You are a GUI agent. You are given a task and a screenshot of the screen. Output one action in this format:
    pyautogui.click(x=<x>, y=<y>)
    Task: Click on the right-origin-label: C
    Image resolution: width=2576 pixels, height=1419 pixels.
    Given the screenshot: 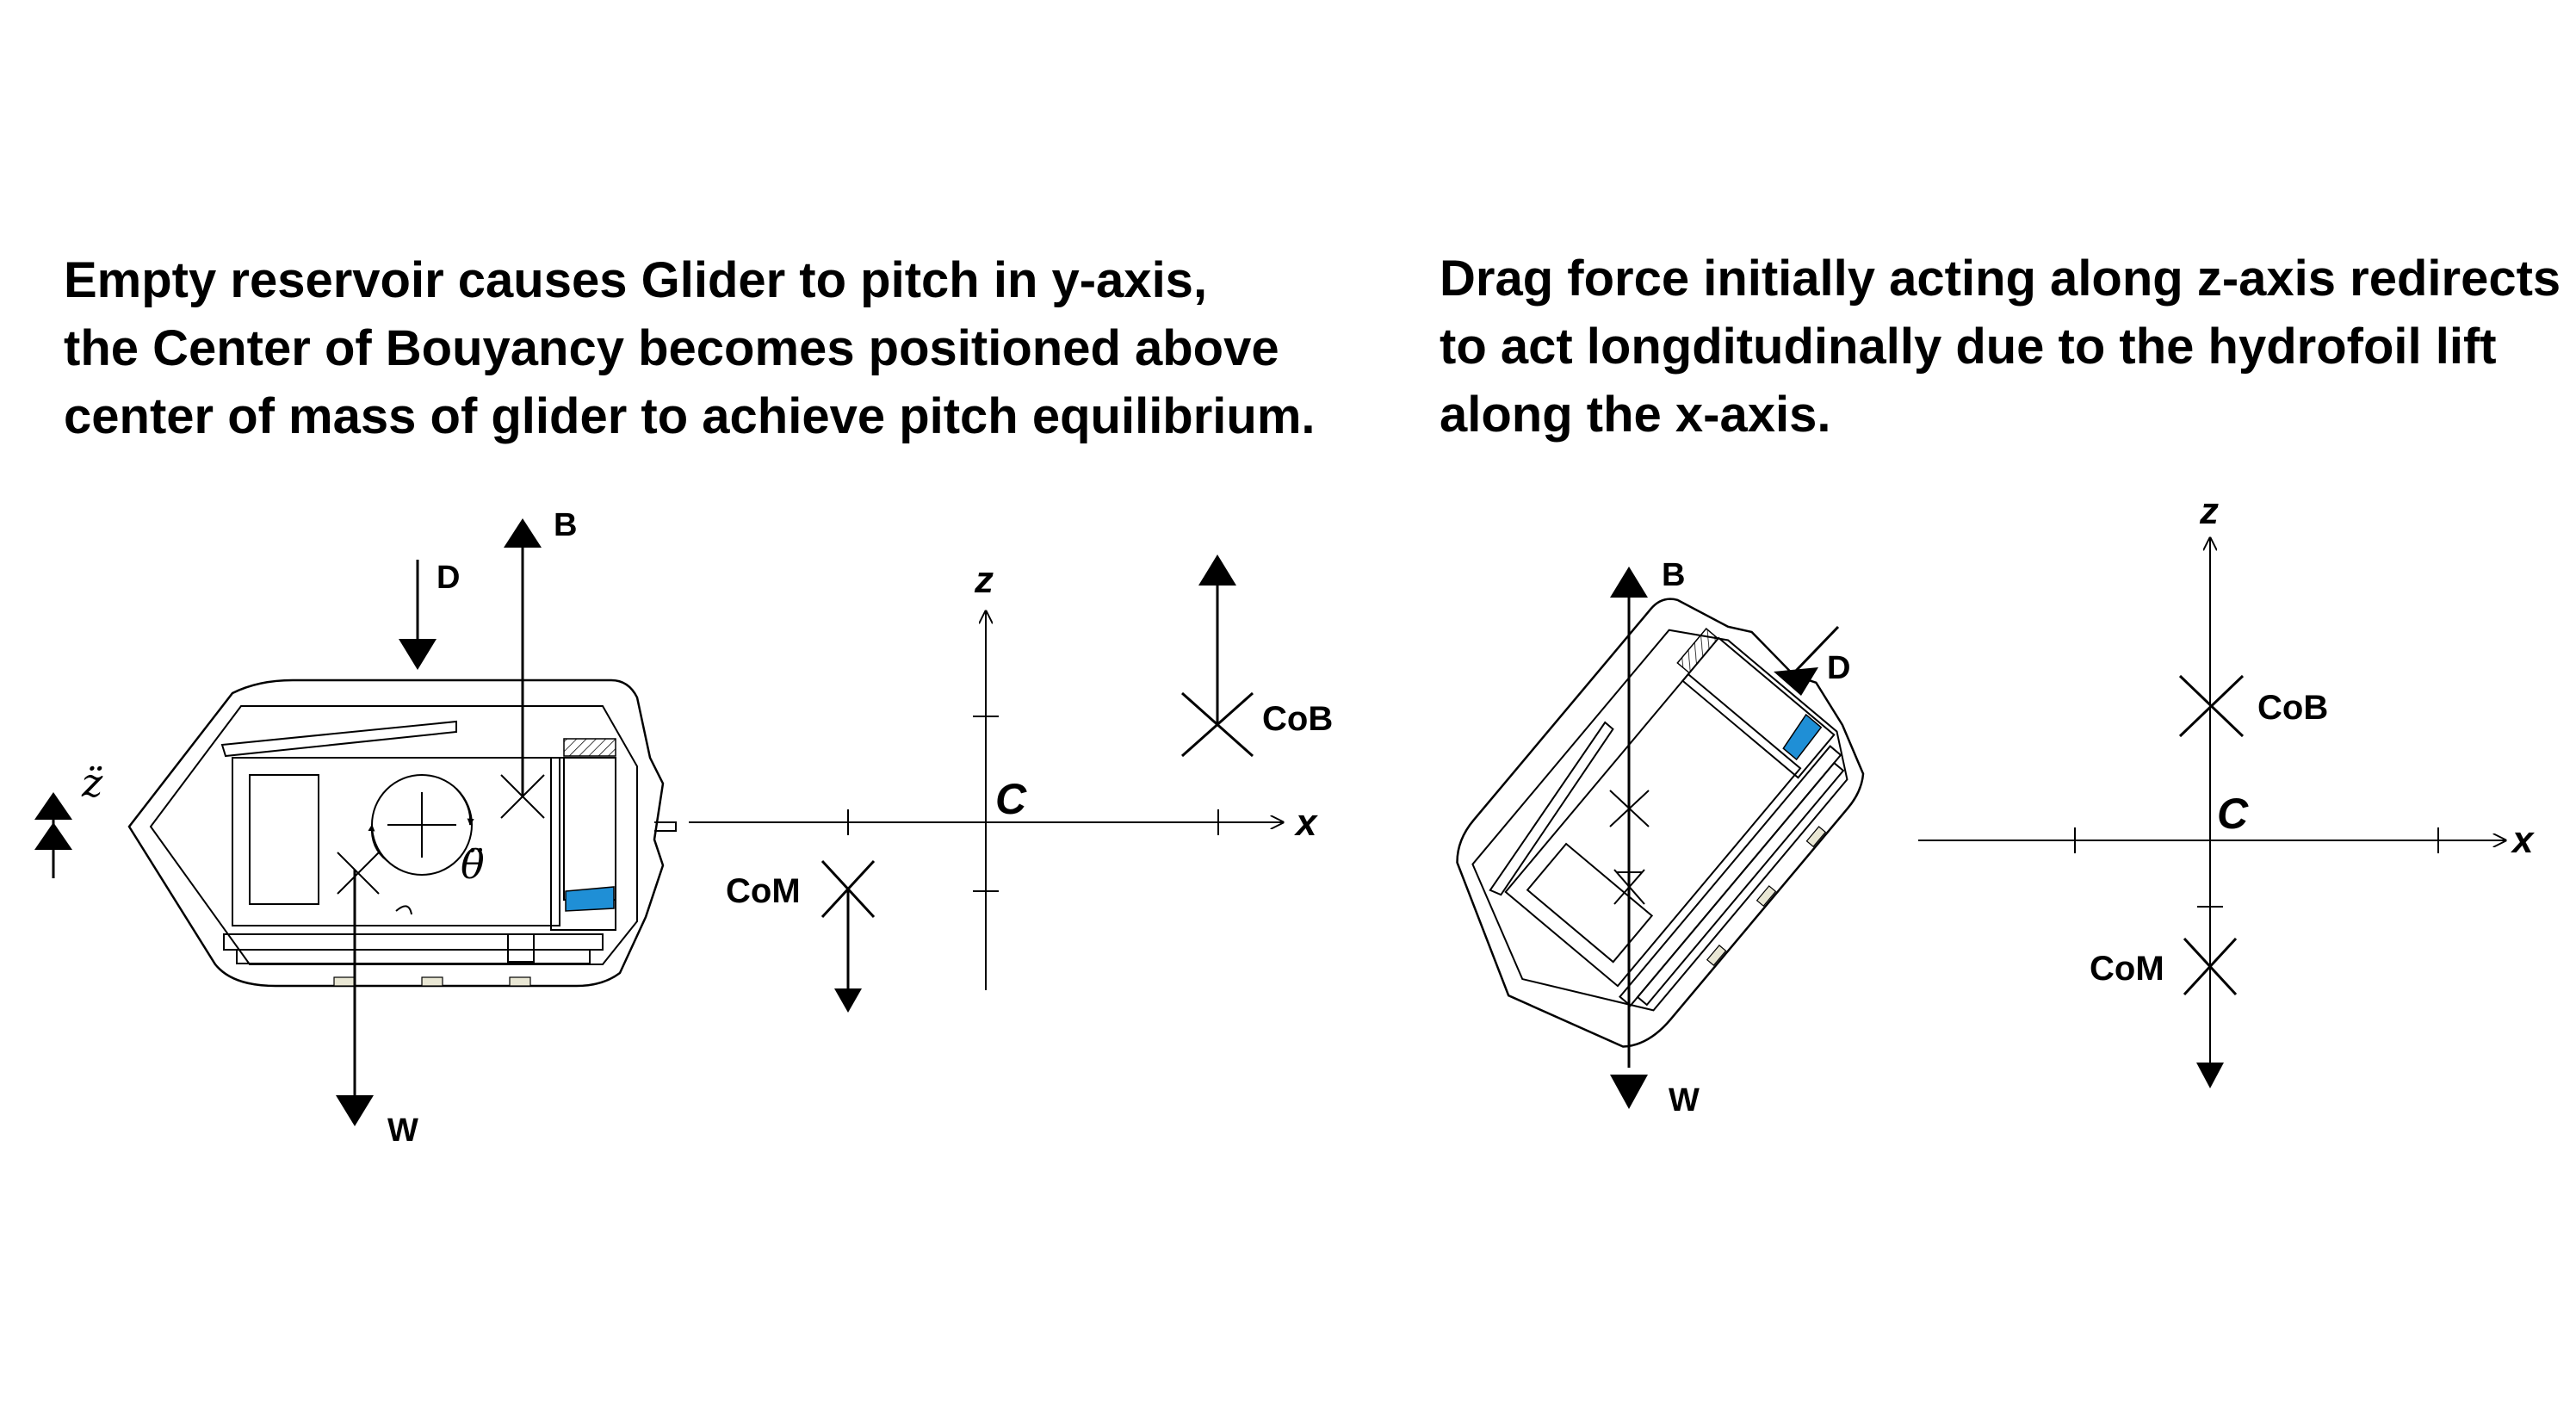 What is the action you would take?
    pyautogui.click(x=2233, y=814)
    